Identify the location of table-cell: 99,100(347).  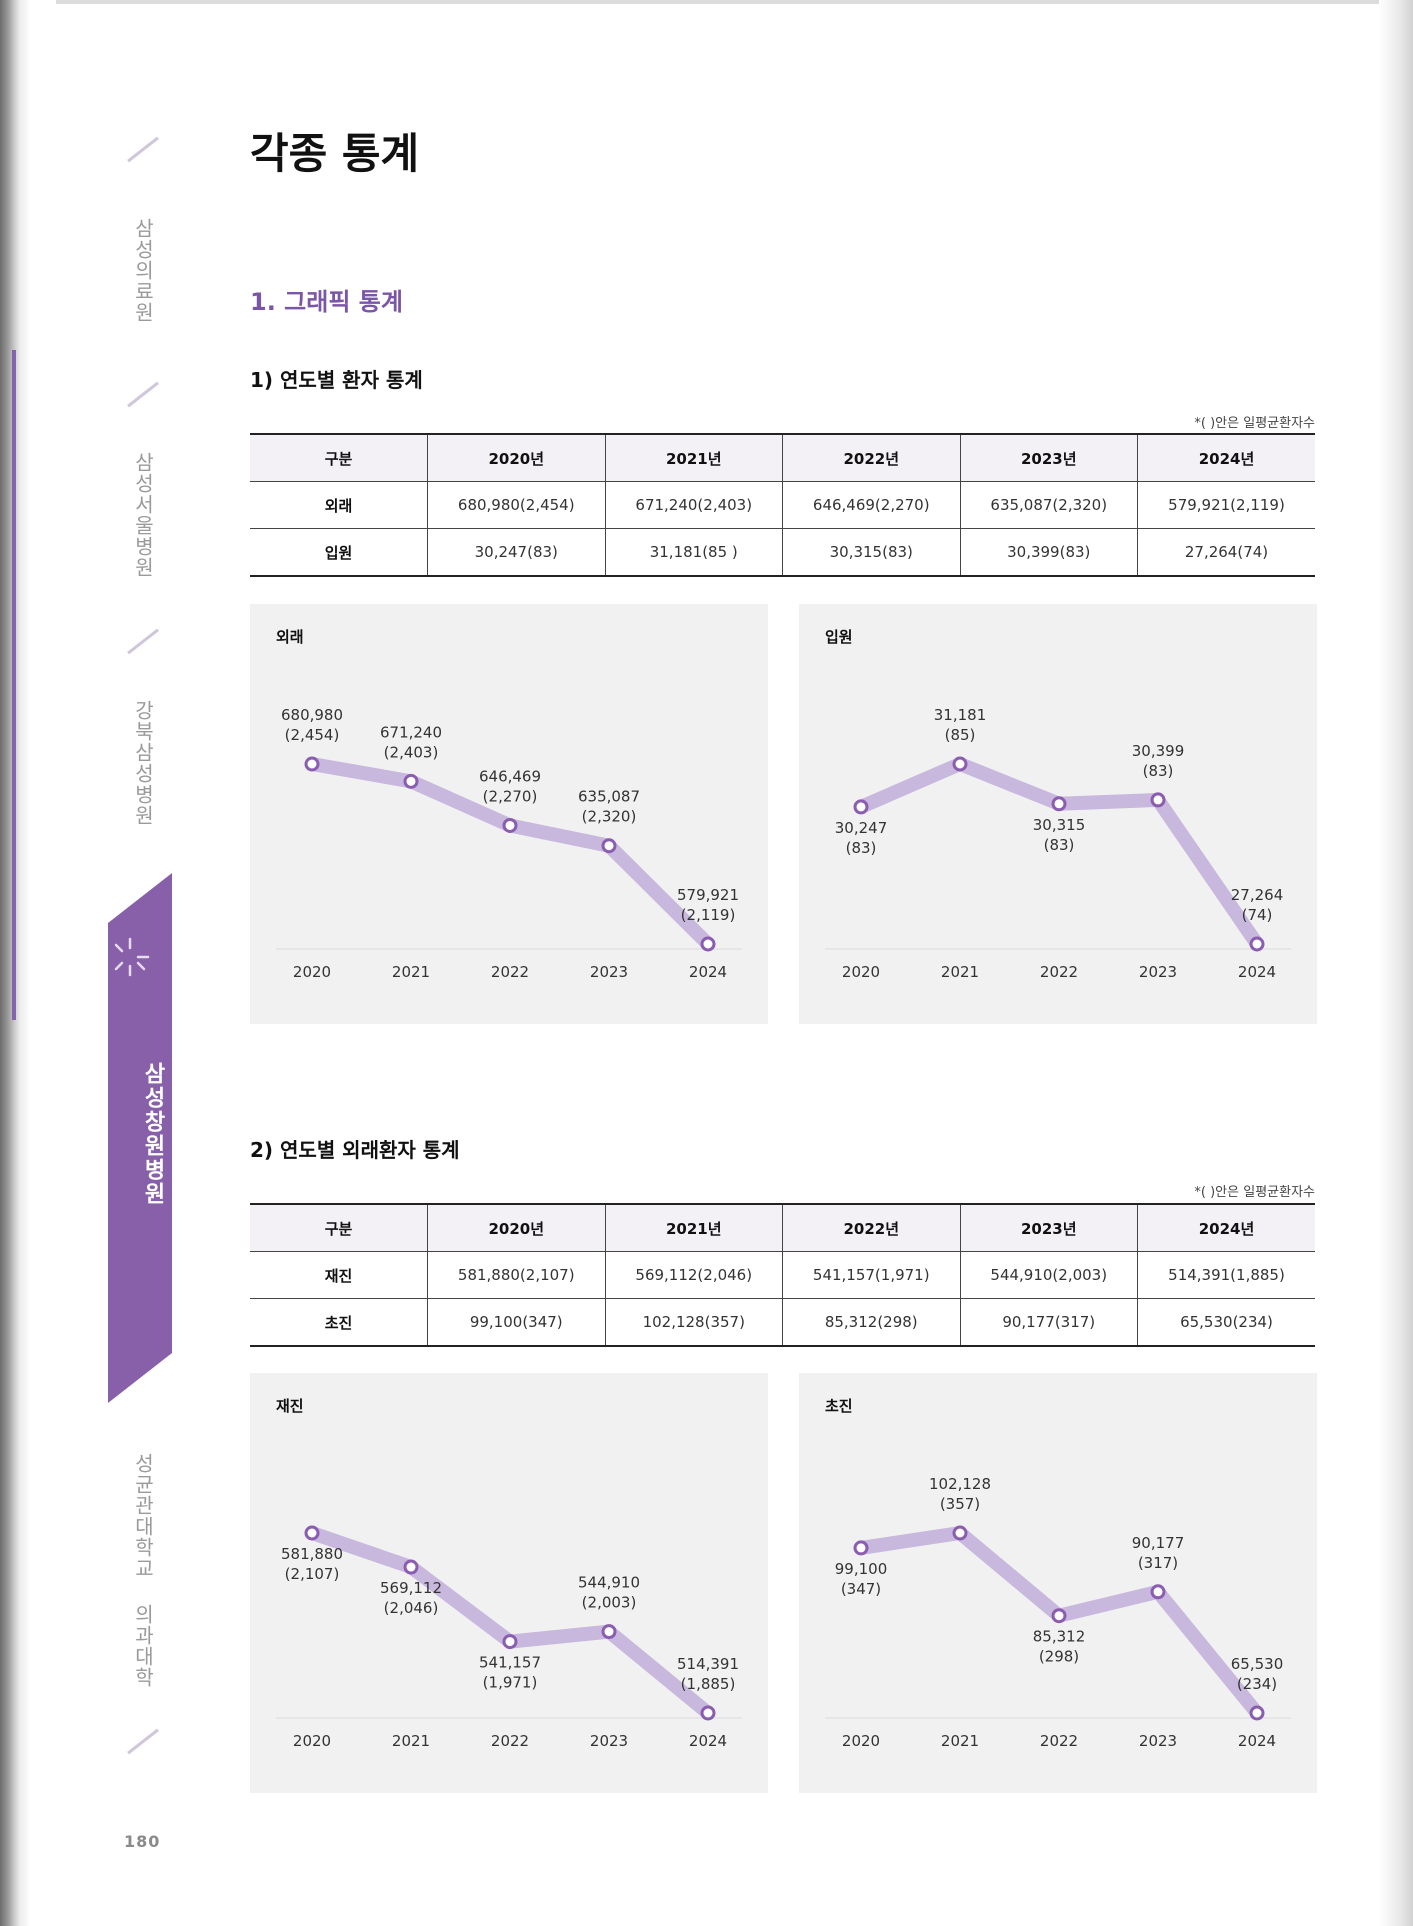
(516, 1322).